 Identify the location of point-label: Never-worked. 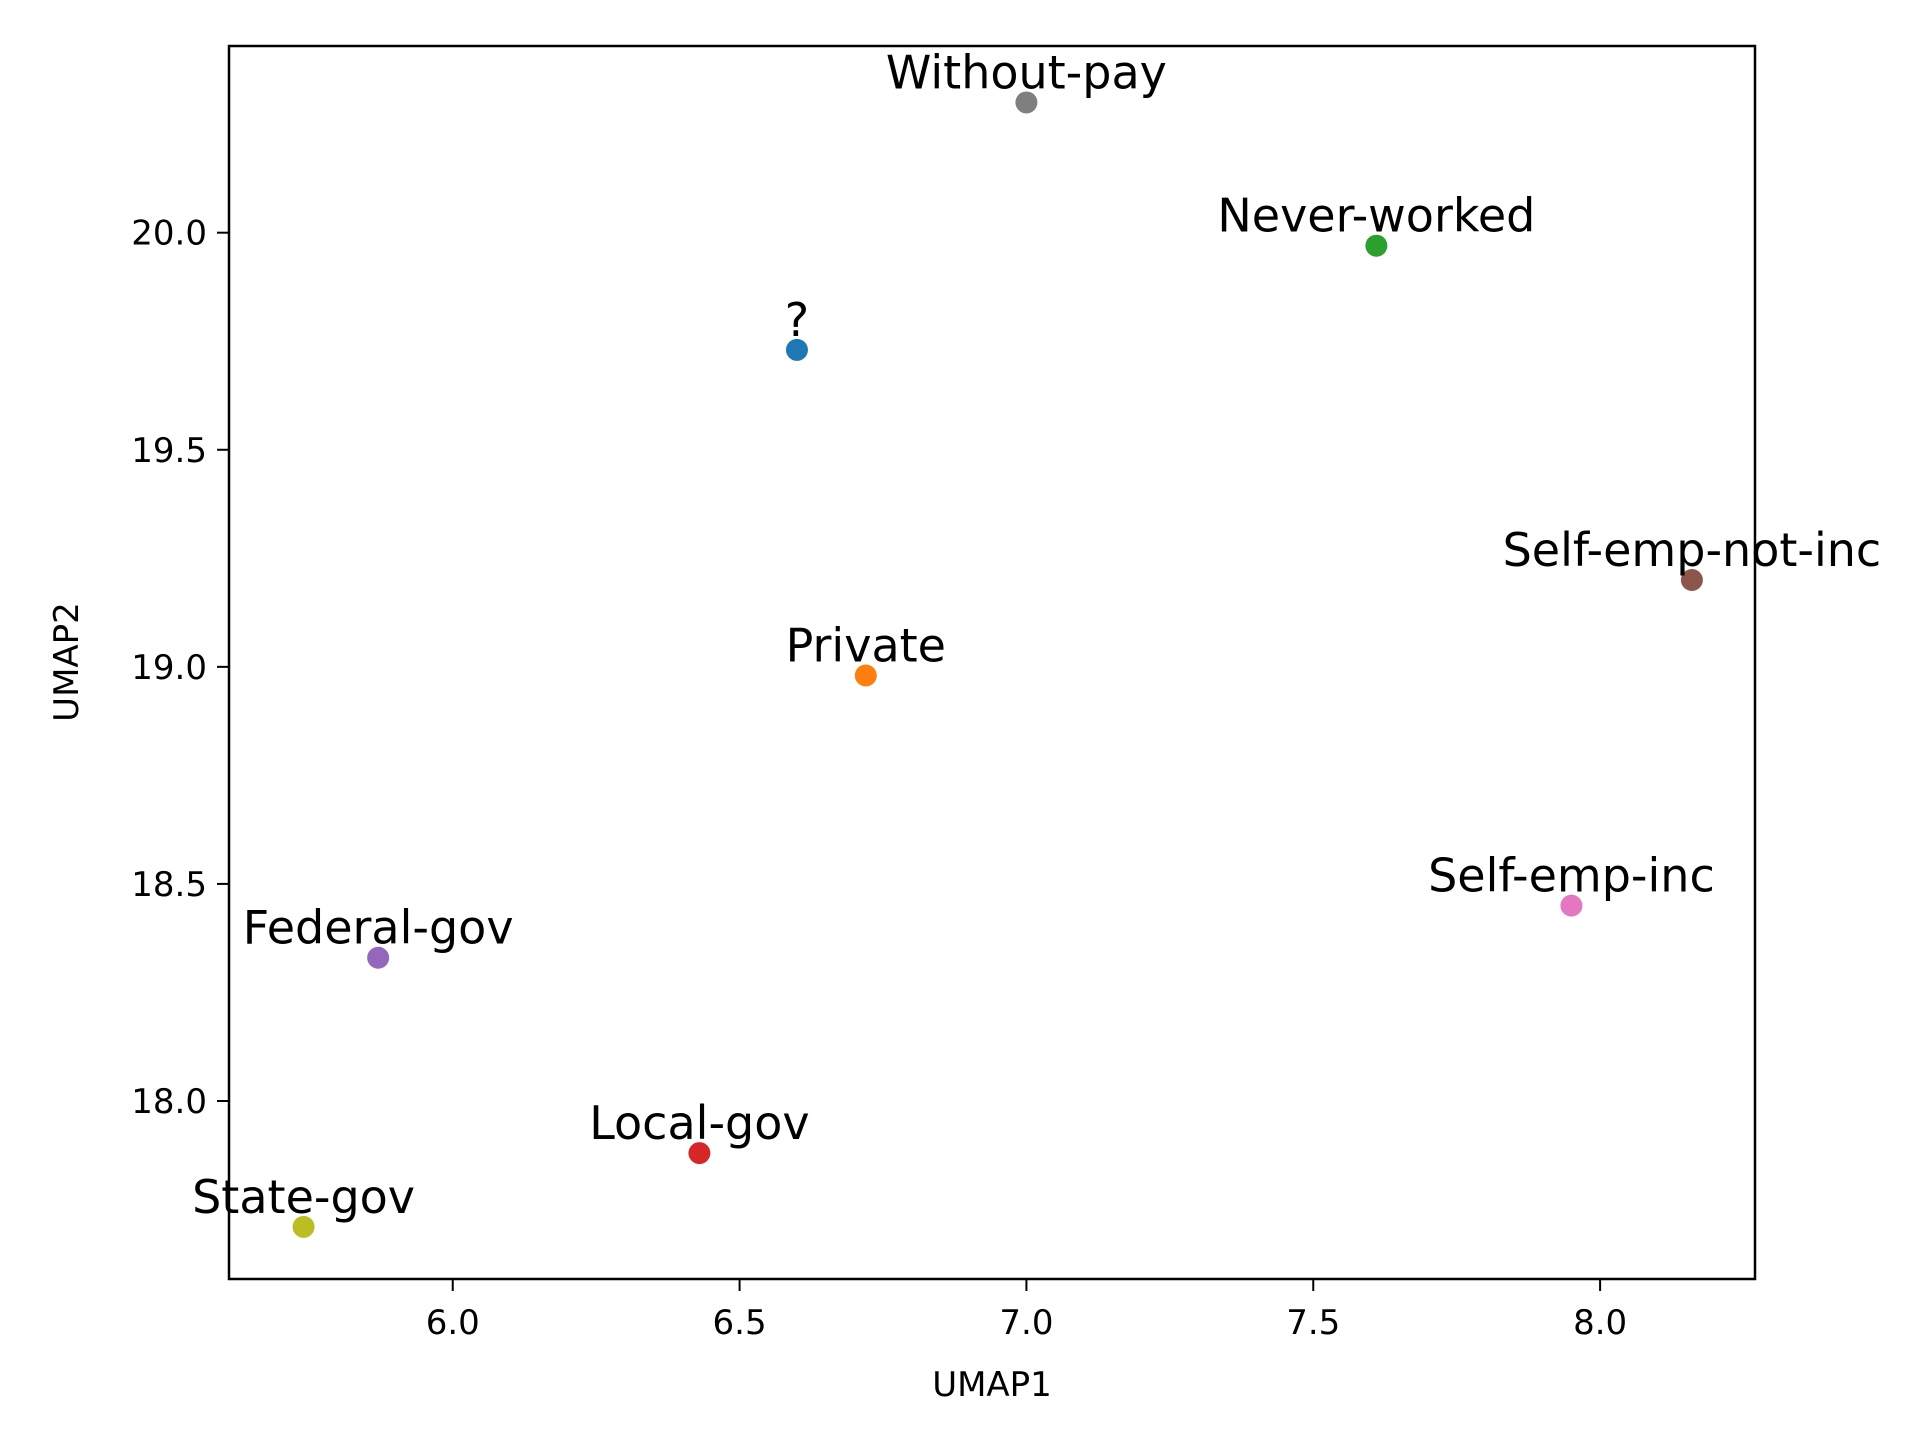
(1376, 216).